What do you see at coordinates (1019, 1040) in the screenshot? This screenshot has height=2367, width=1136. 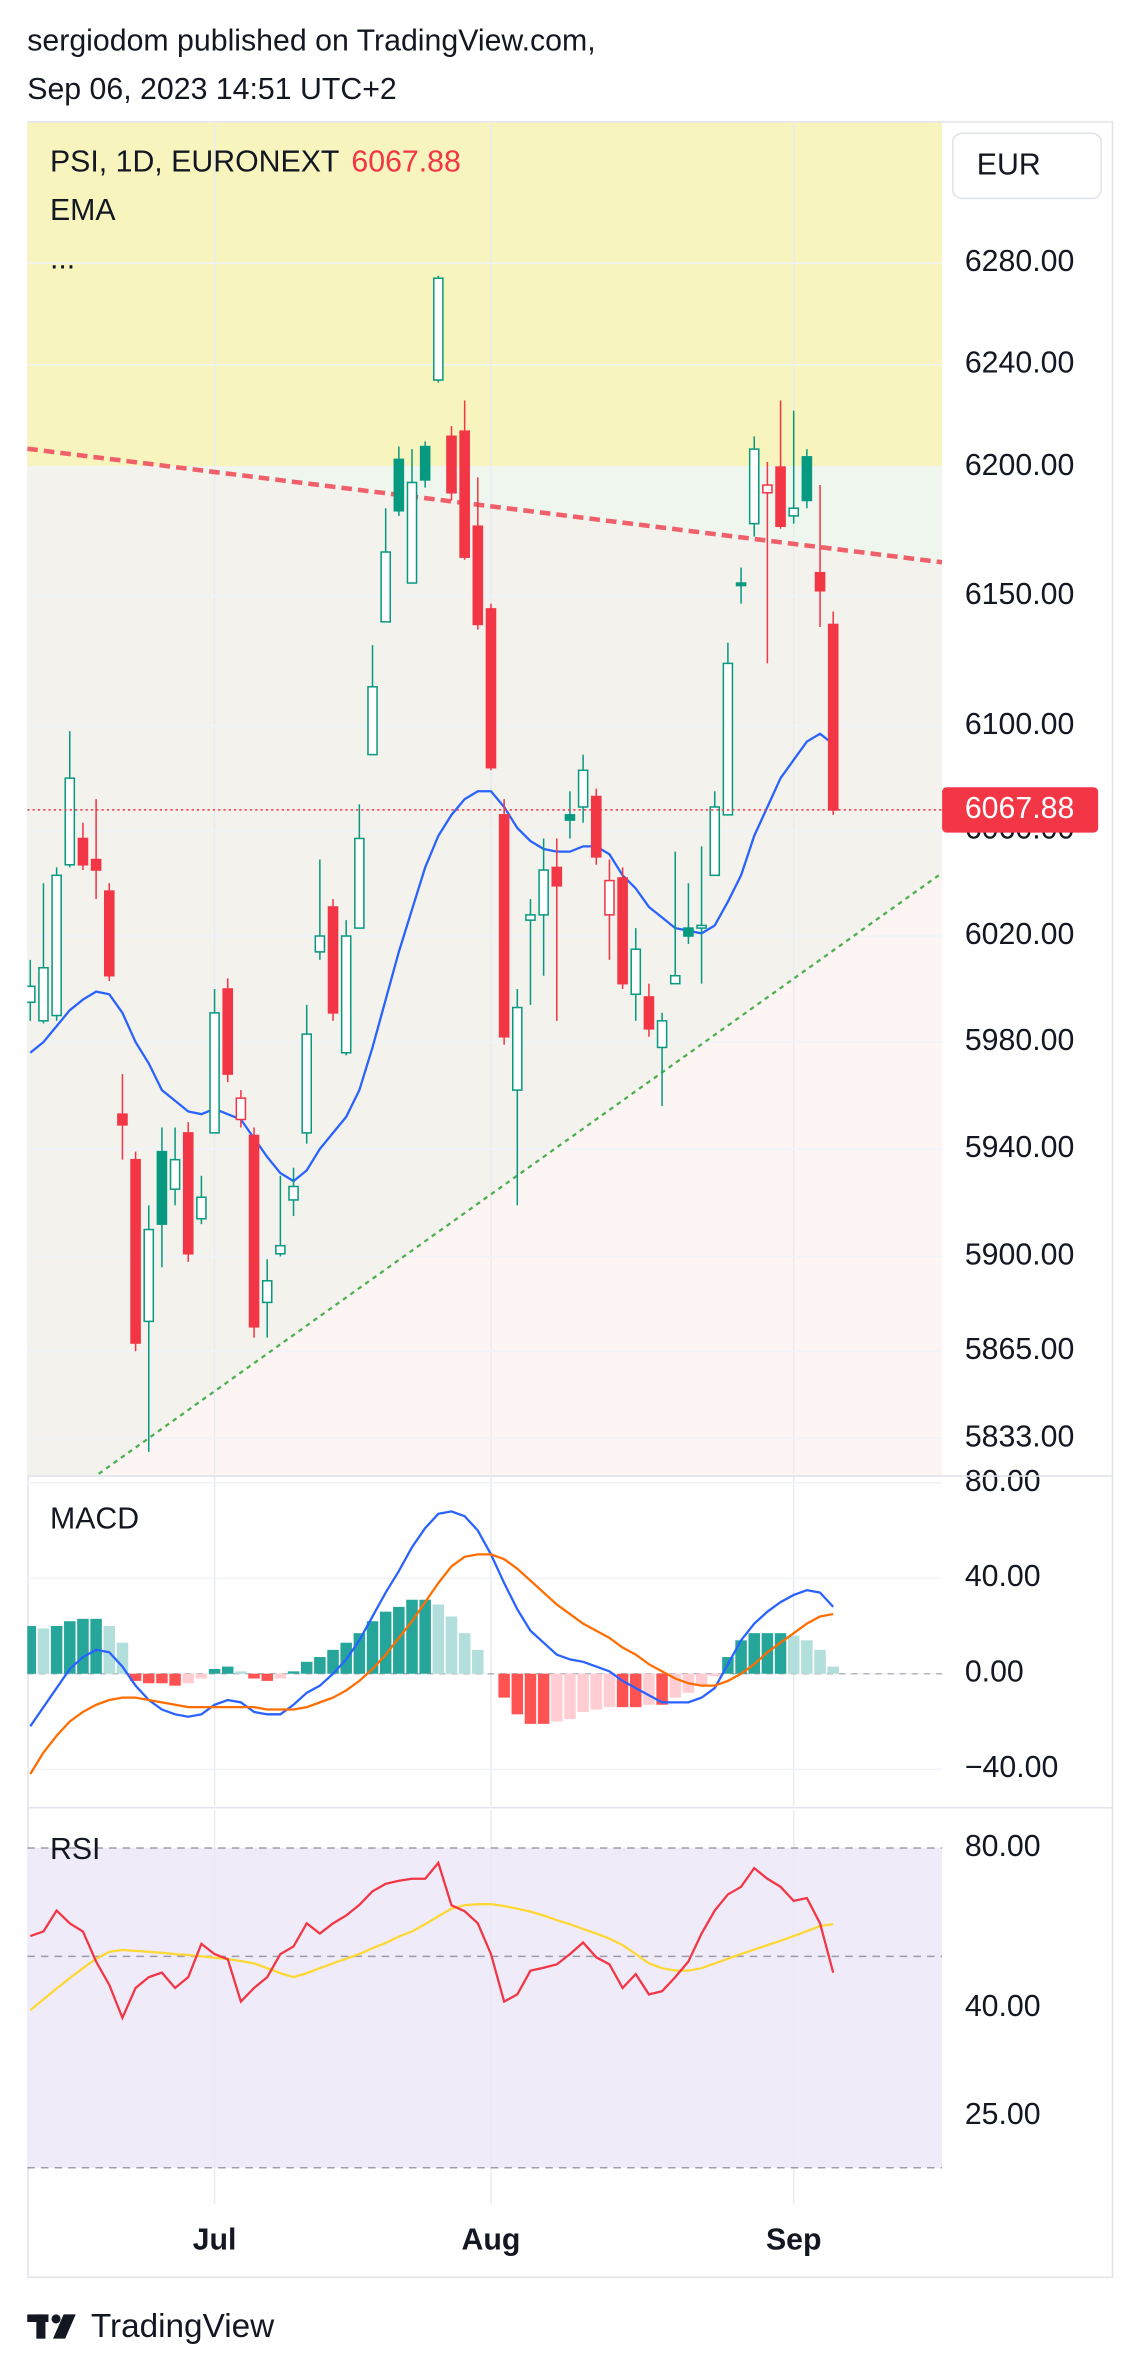 I see `y-tick-label: 5980.00` at bounding box center [1019, 1040].